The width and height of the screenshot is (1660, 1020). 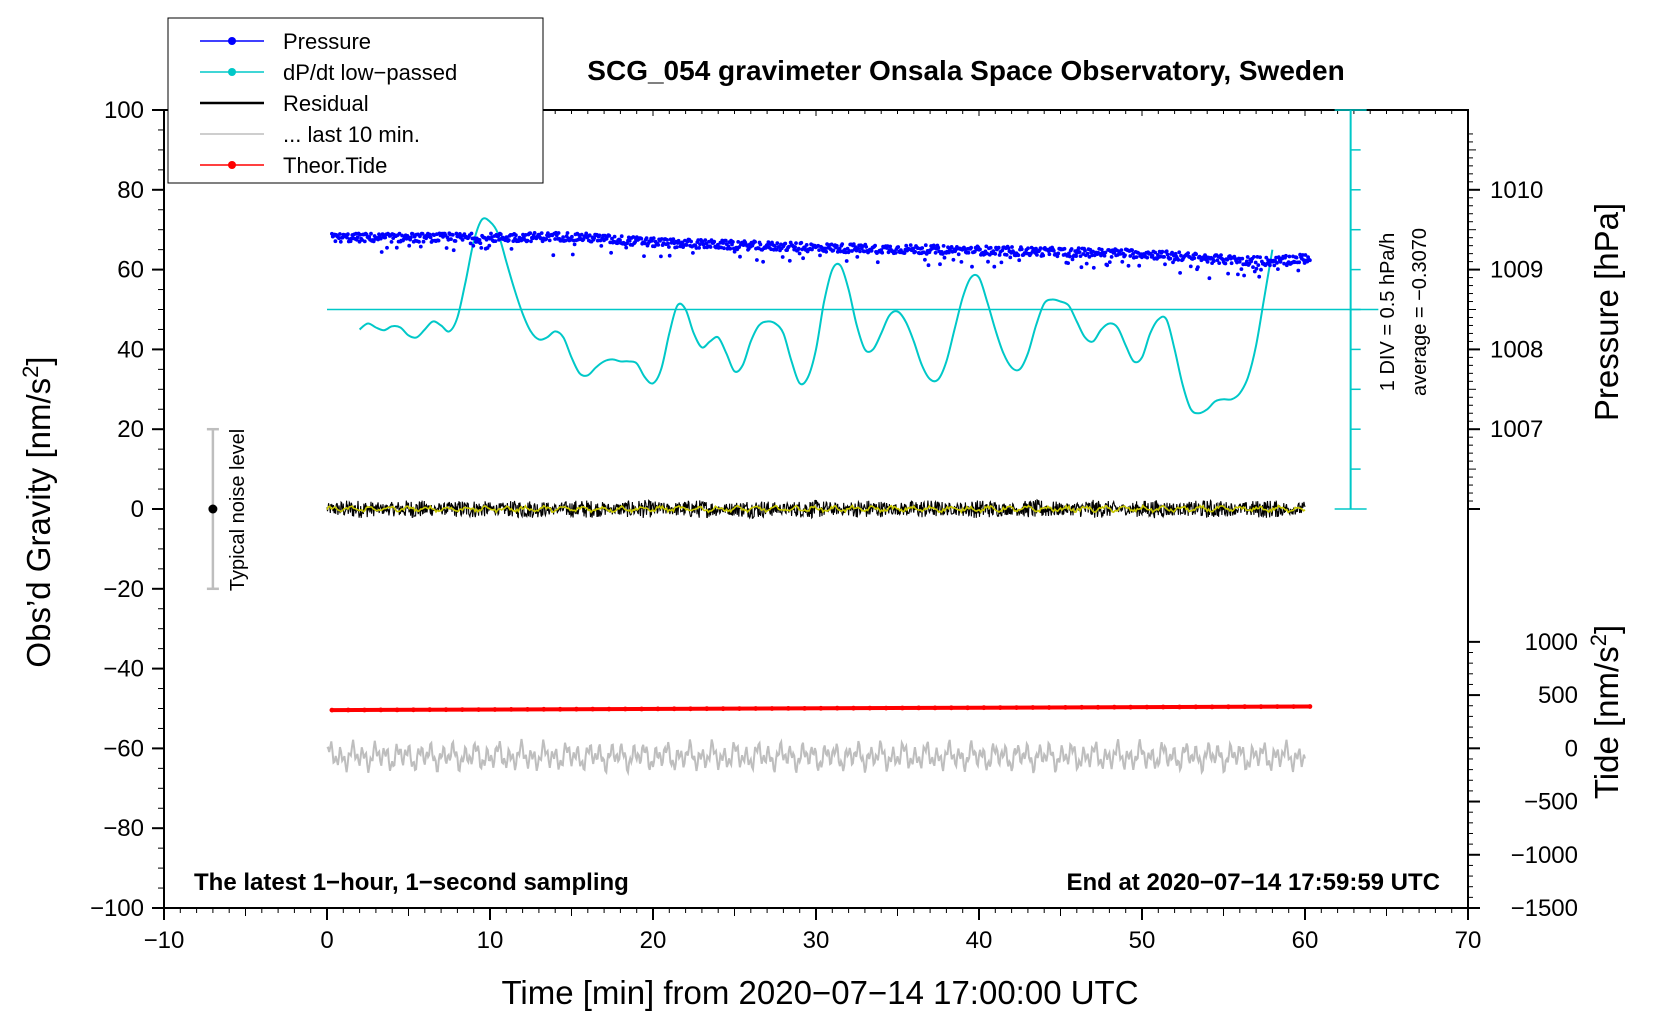 What do you see at coordinates (124, 110) in the screenshot?
I see `y-tick-label: 100` at bounding box center [124, 110].